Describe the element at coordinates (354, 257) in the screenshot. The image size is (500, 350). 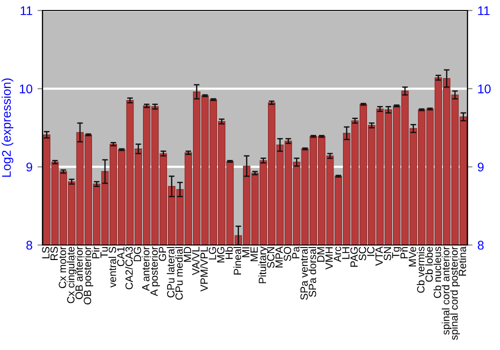
I see `x-tick-label: PAG` at that location.